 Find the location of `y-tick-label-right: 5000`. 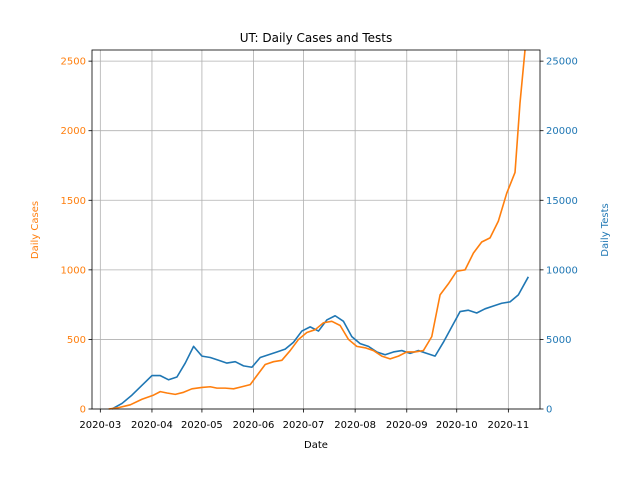

y-tick-label-right: 5000 is located at coordinates (558, 340).